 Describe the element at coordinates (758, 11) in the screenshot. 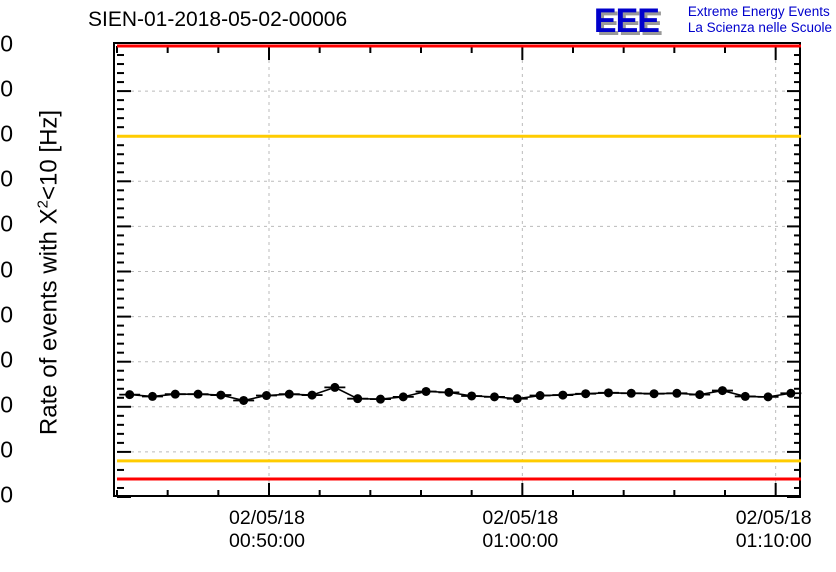

I see `eee-logo-line1: Extreme Energy Events` at that location.